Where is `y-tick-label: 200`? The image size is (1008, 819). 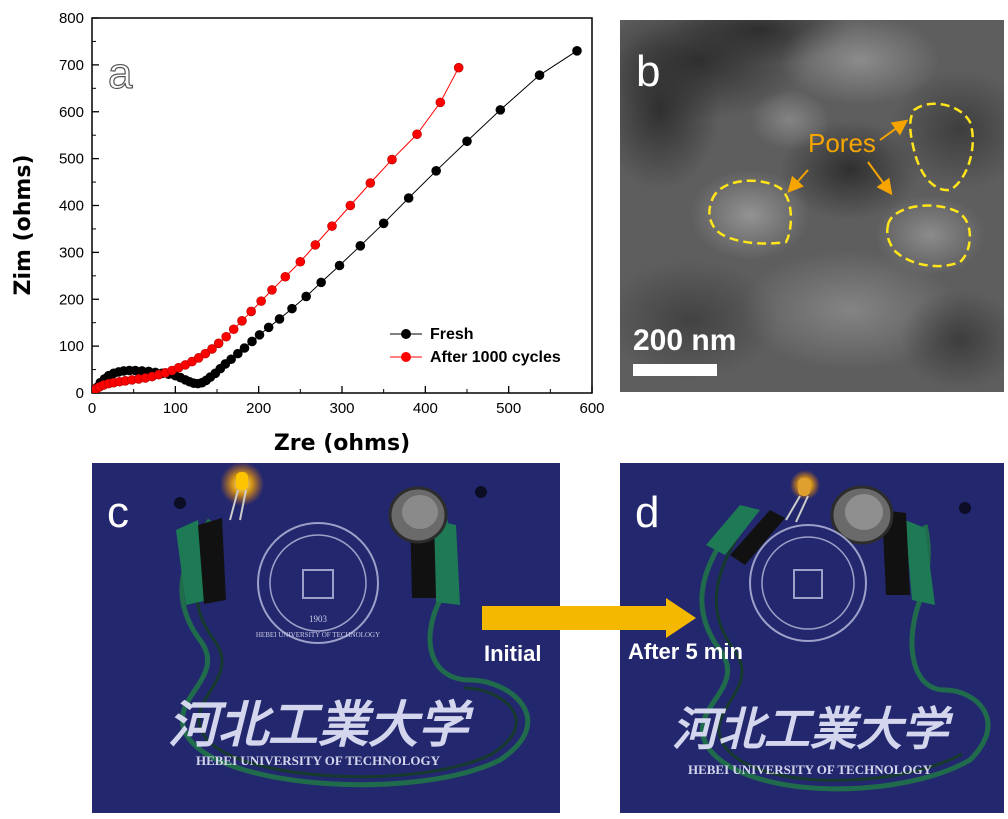 y-tick-label: 200 is located at coordinates (71, 299).